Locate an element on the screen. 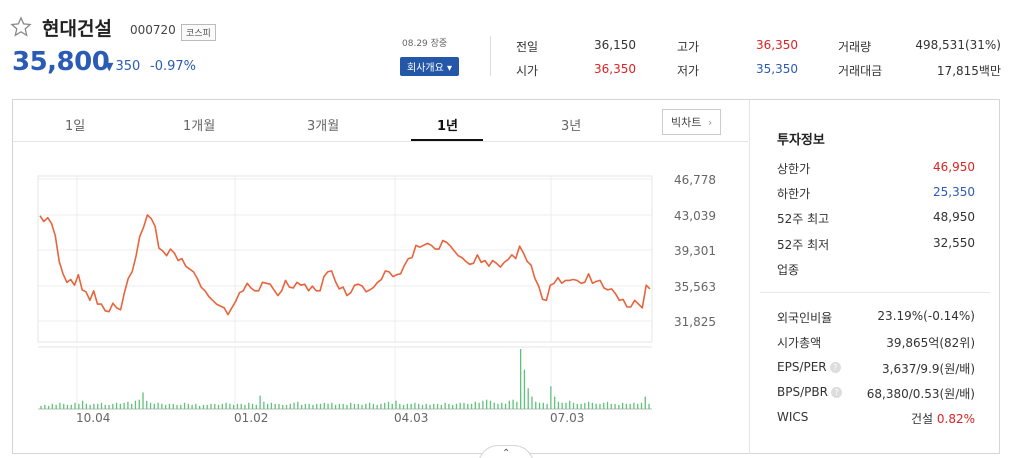  open-label: 시가 is located at coordinates (527, 71).